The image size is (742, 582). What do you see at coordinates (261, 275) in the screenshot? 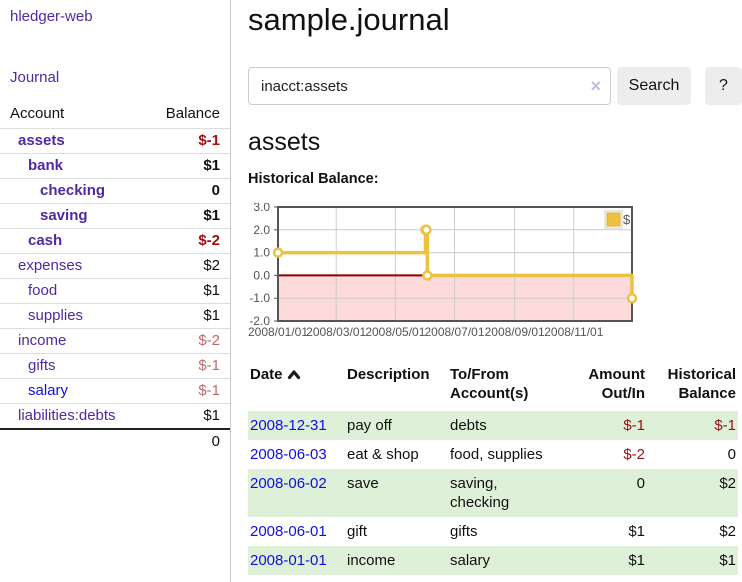
I see `svg-text: 0.0` at bounding box center [261, 275].